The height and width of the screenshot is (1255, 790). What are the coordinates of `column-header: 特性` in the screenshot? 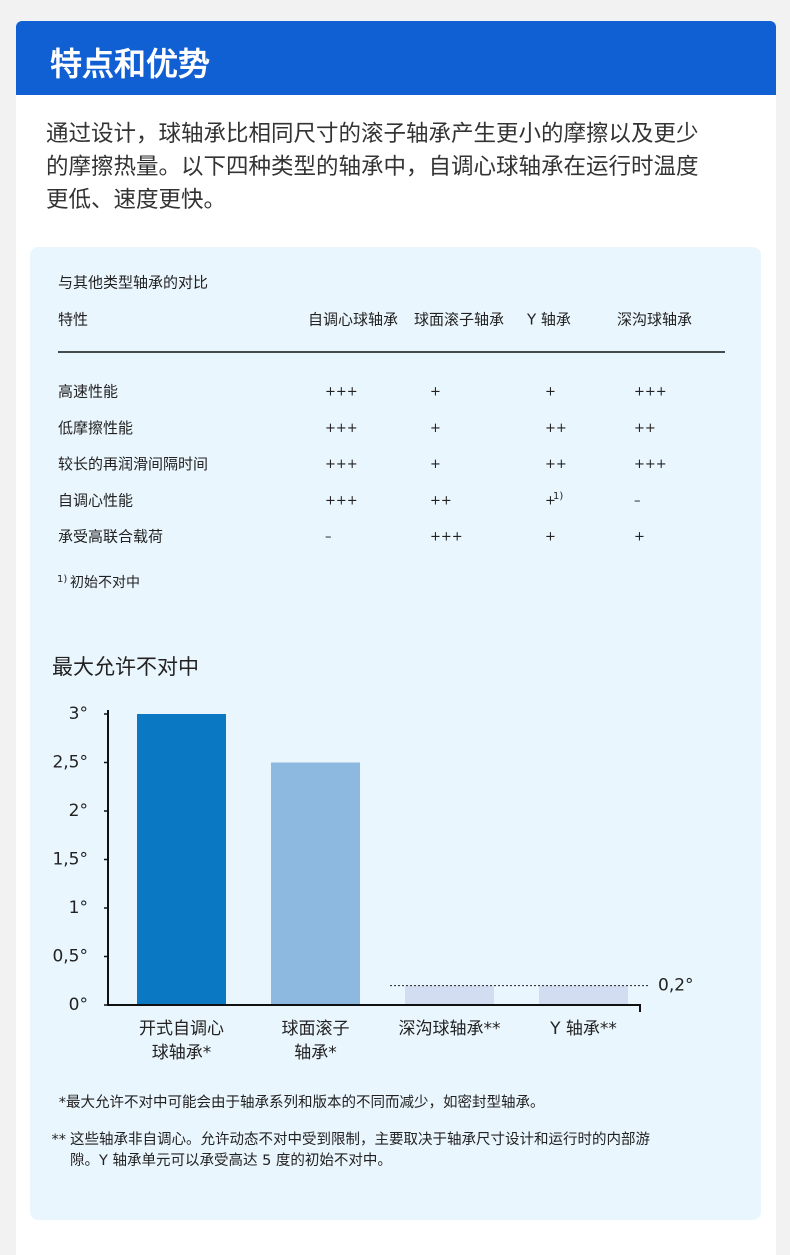 It's located at (73, 320).